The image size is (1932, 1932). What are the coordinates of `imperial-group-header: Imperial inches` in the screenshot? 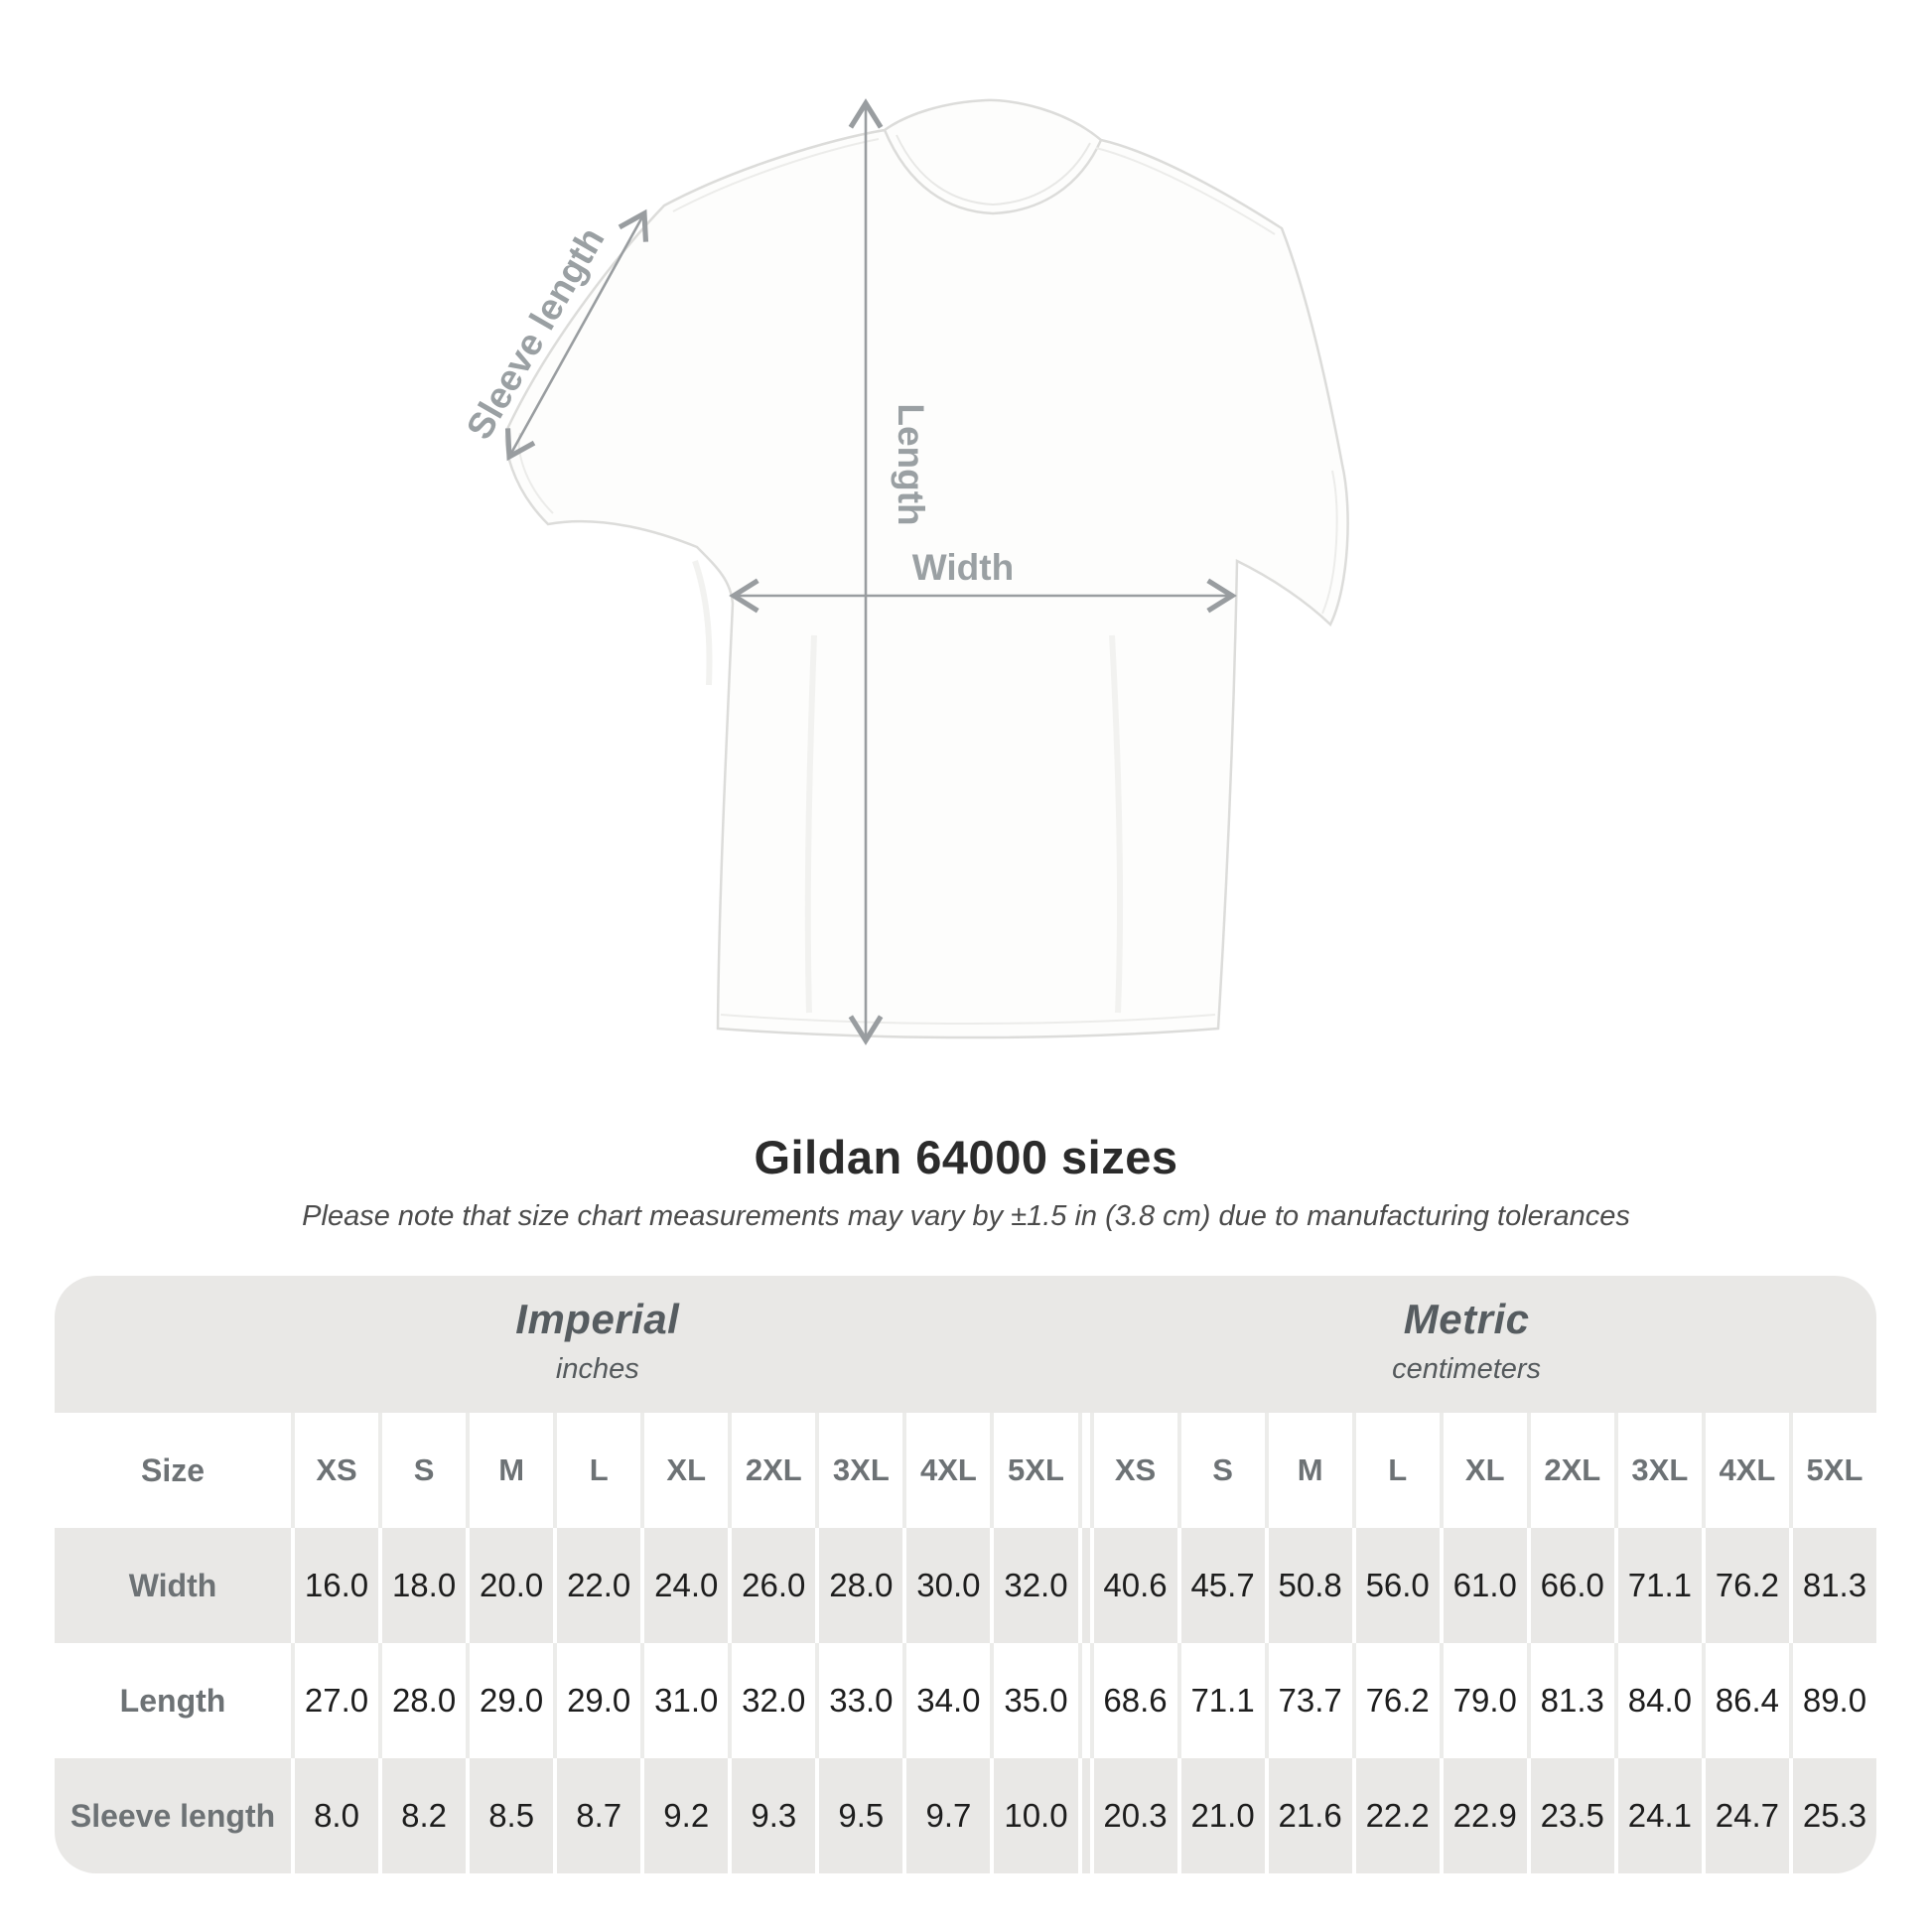 It's located at (598, 1341).